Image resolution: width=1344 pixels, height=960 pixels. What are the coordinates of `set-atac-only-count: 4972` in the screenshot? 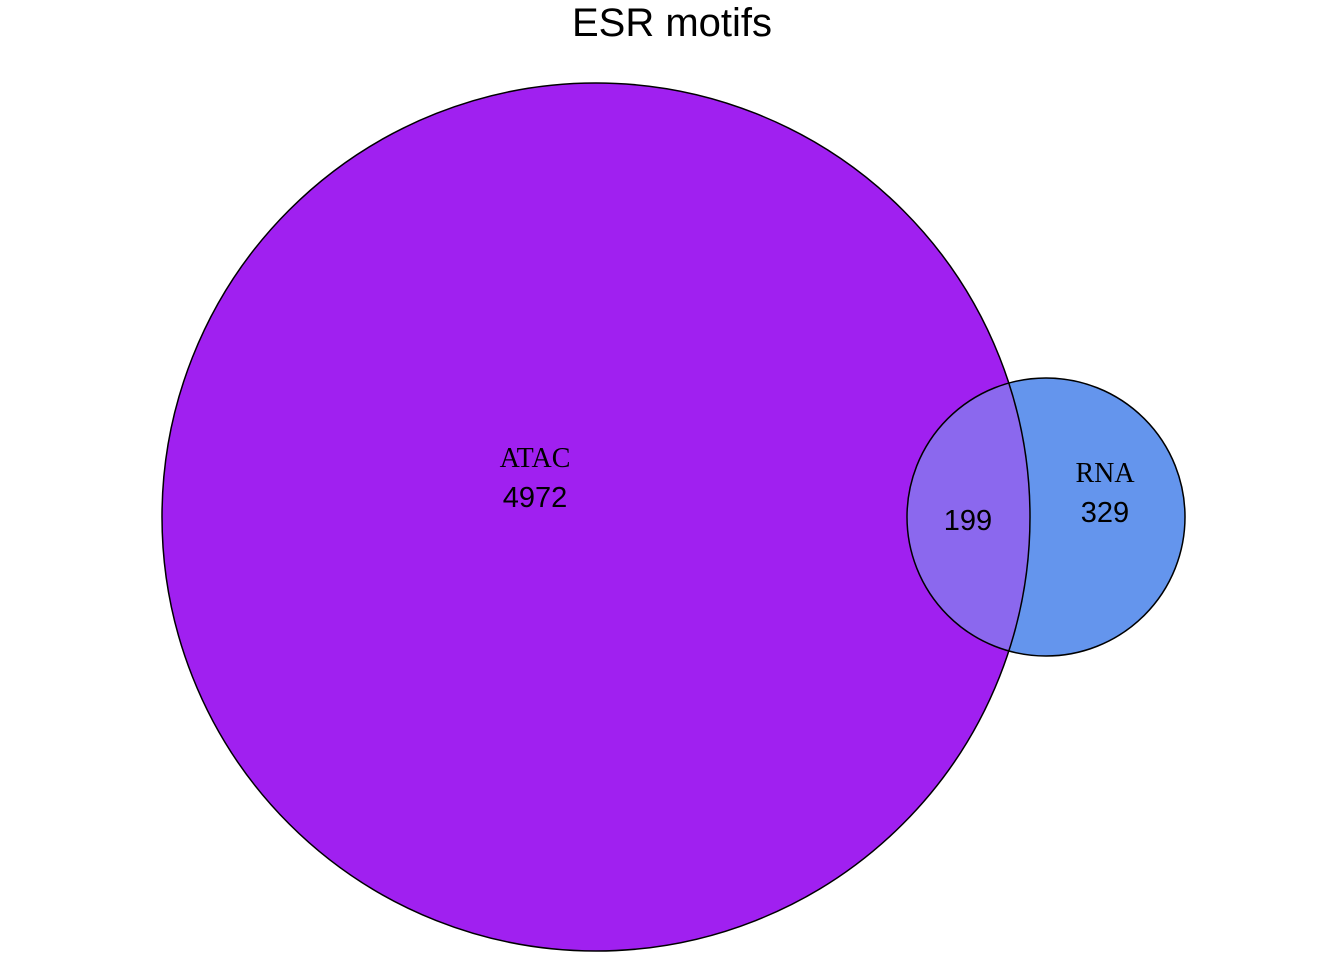 It's located at (535, 498).